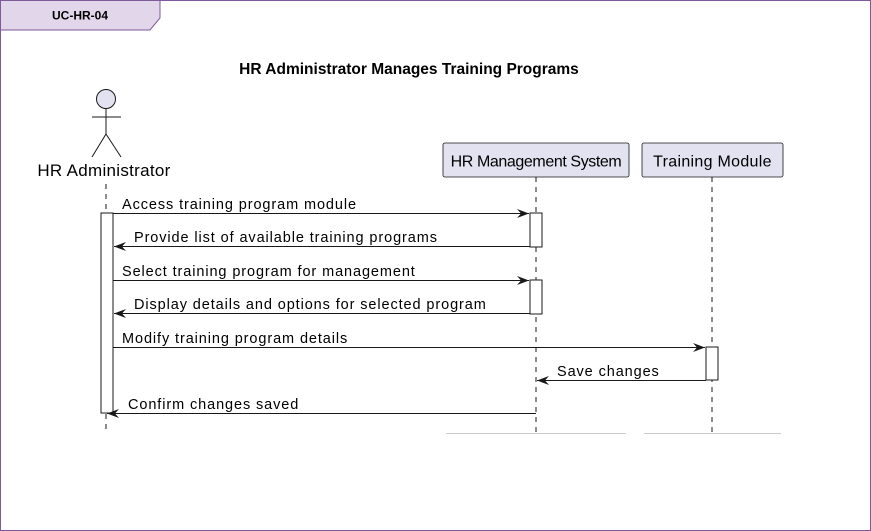 The width and height of the screenshot is (871, 531). Describe the element at coordinates (712, 363) in the screenshot. I see `activation-bar-training` at that location.